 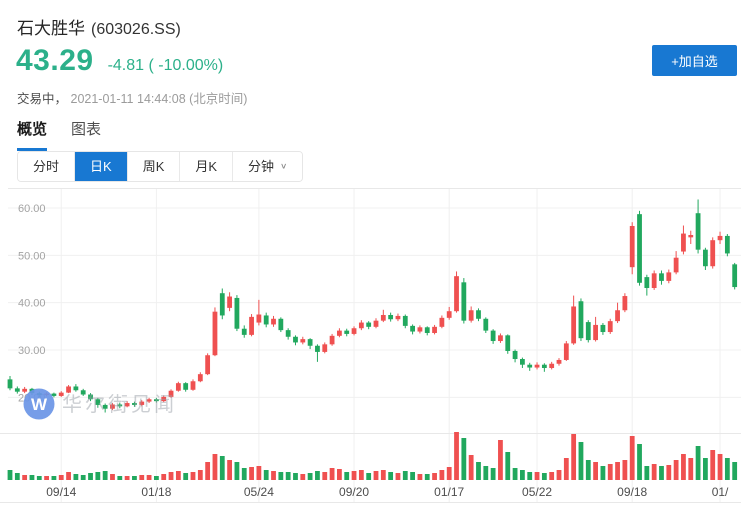 I want to click on period-tab-分钟: 分钟 ∨, so click(x=267, y=166).